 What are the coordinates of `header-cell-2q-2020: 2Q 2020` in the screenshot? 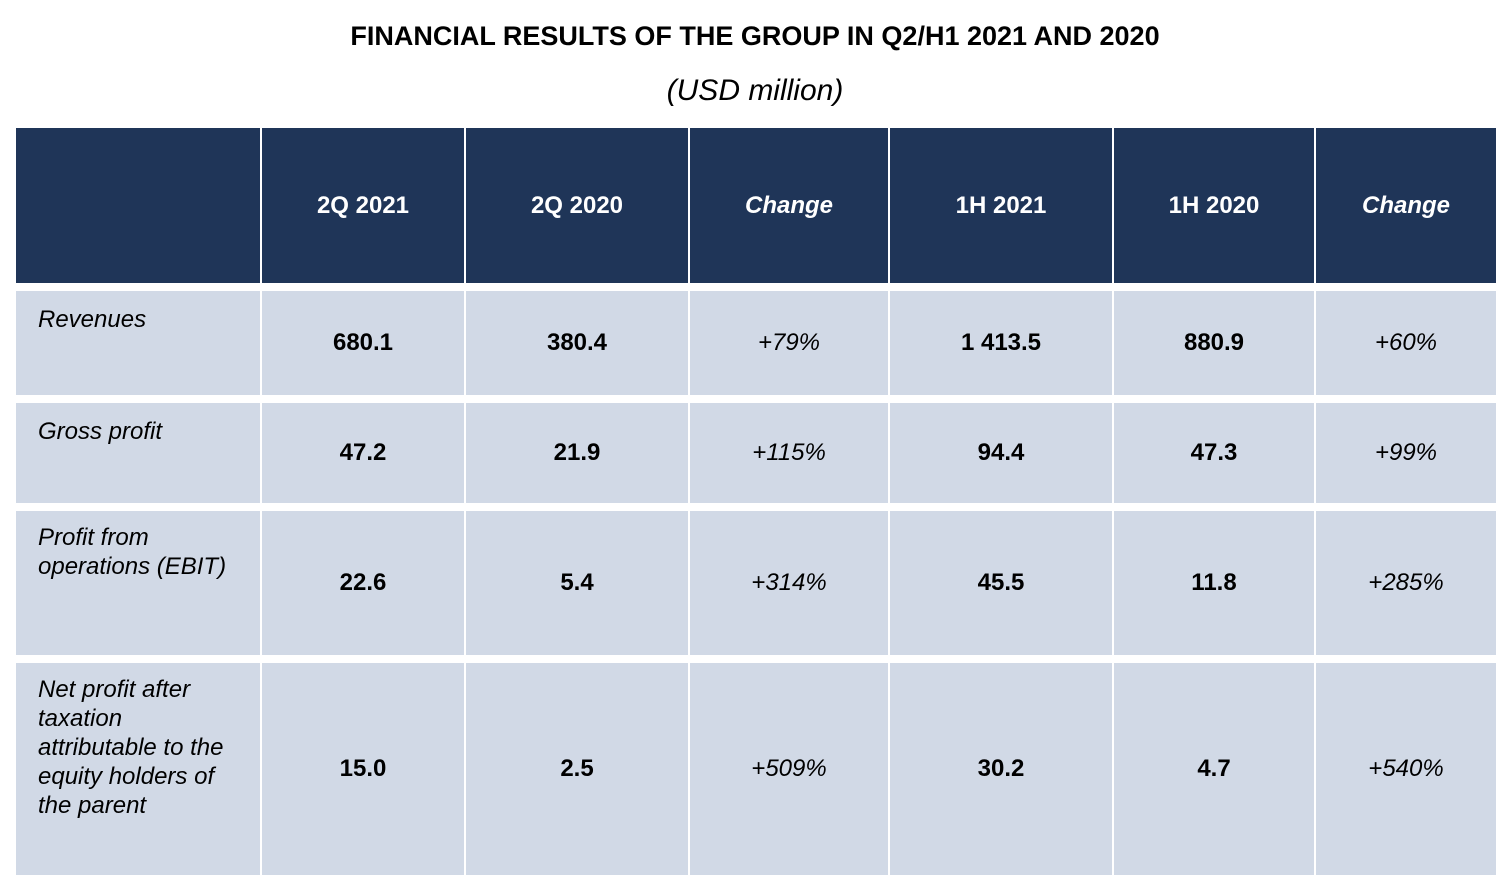 It's located at (577, 205).